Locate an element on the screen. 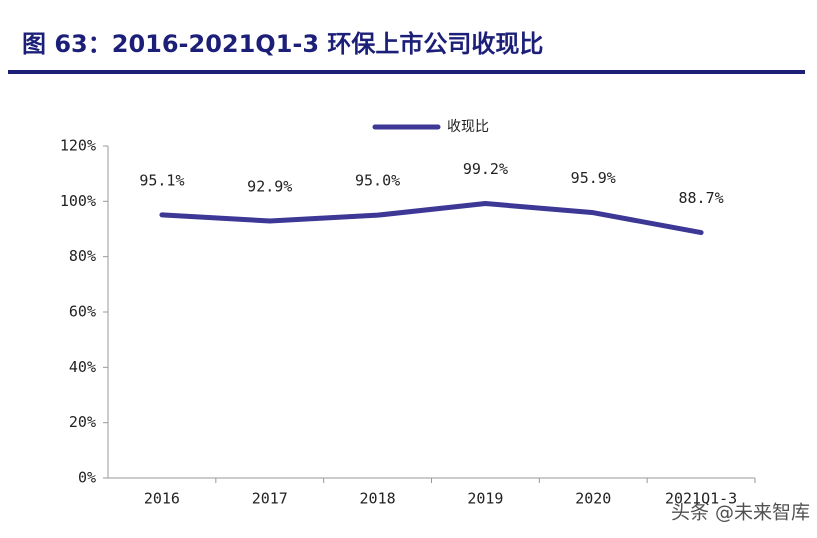  y-tick-label: 100% is located at coordinates (78, 201).